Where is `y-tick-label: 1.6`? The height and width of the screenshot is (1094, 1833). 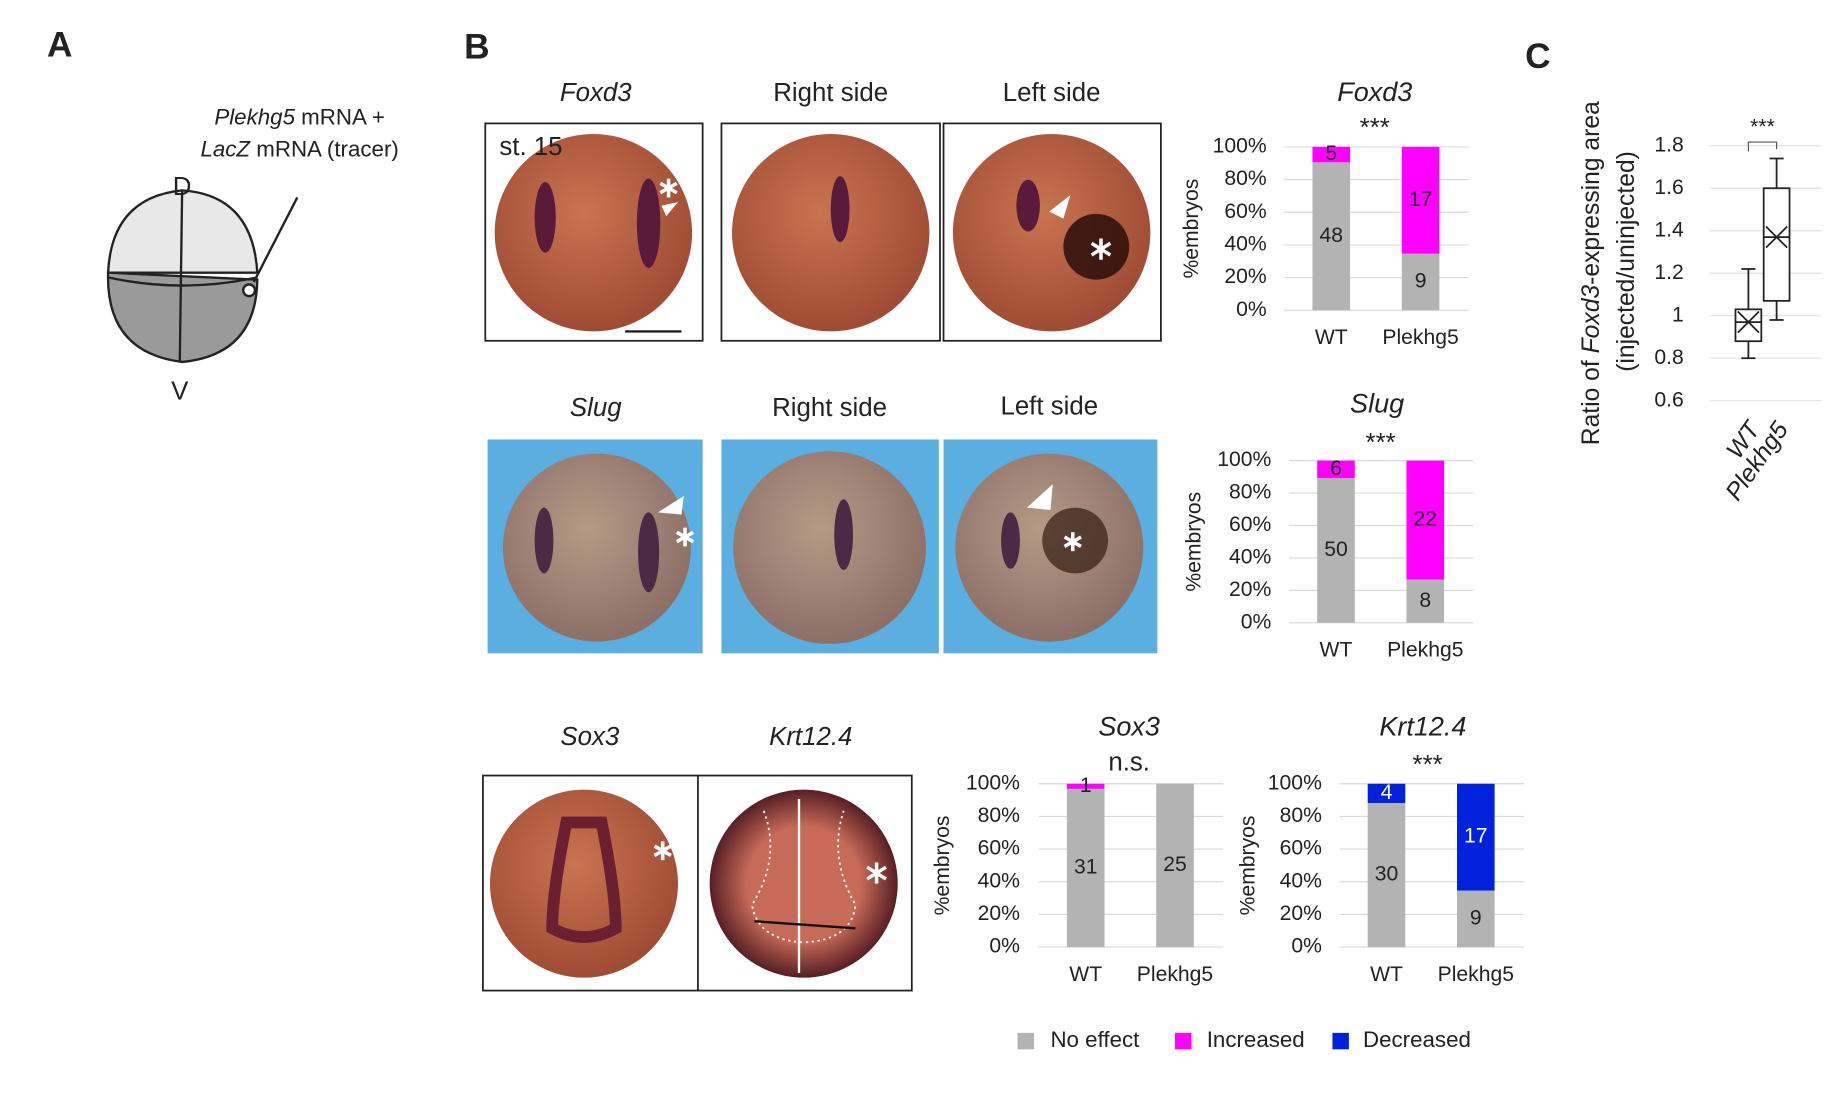
y-tick-label: 1.6 is located at coordinates (1668, 187).